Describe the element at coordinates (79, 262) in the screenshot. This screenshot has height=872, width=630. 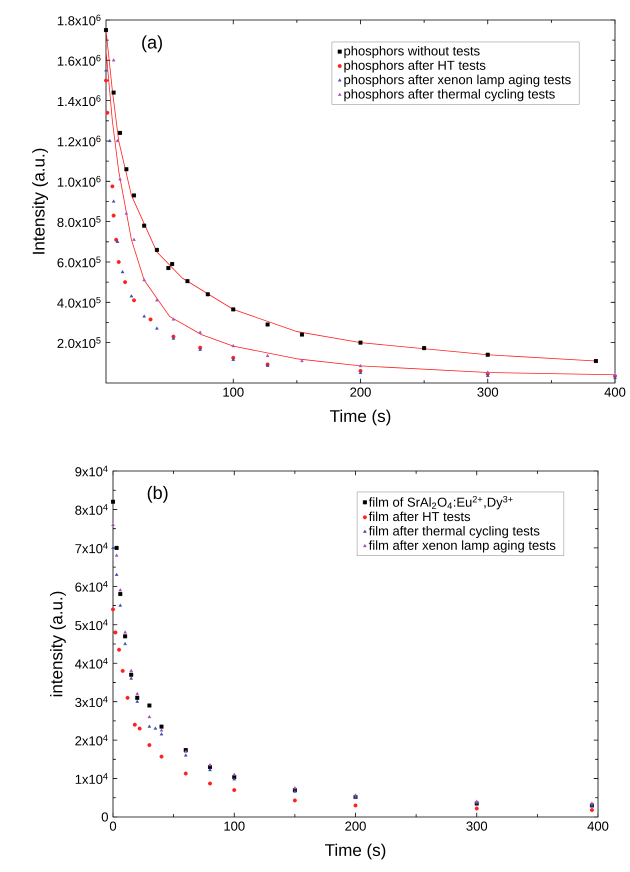
I see `y-tick-label: 6.0x10$^{5}$` at that location.